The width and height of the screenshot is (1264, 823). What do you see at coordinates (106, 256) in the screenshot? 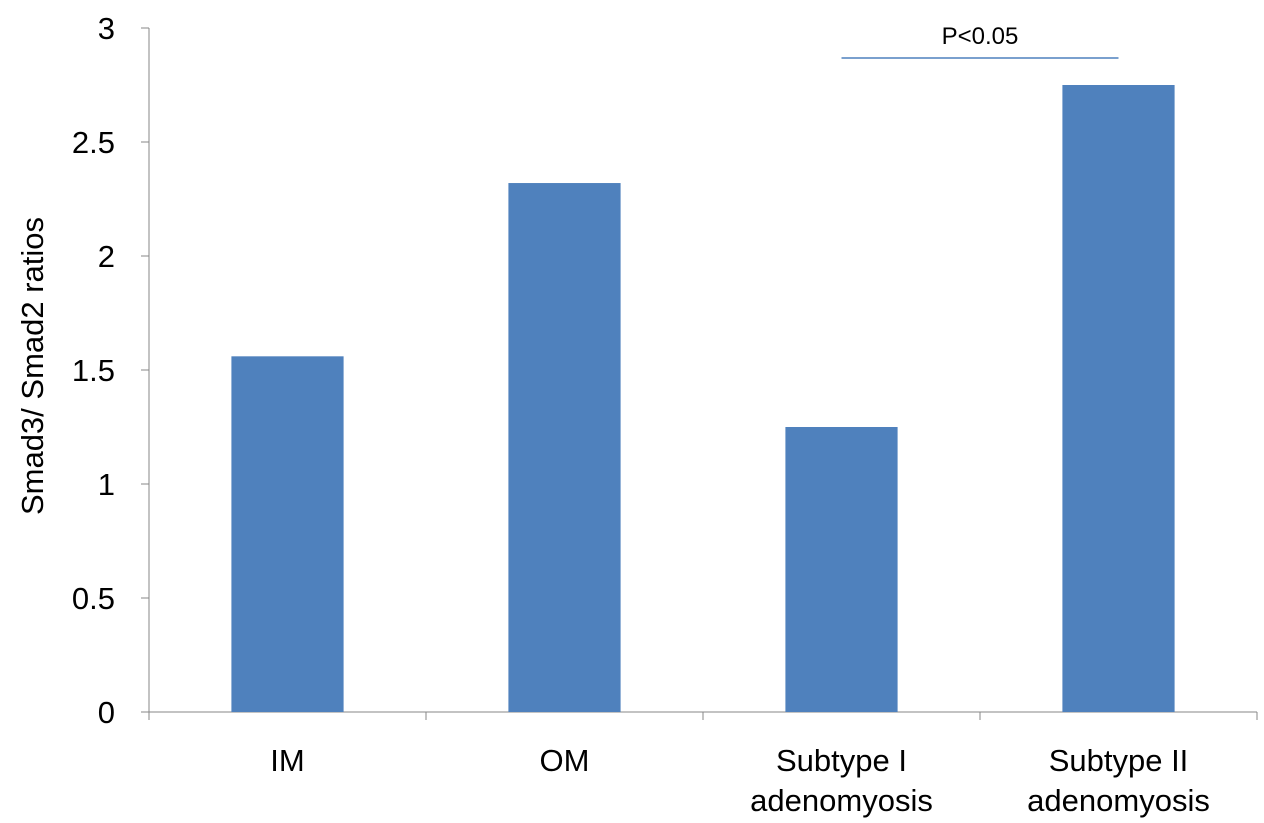
I see `y-tick-label: 2` at bounding box center [106, 256].